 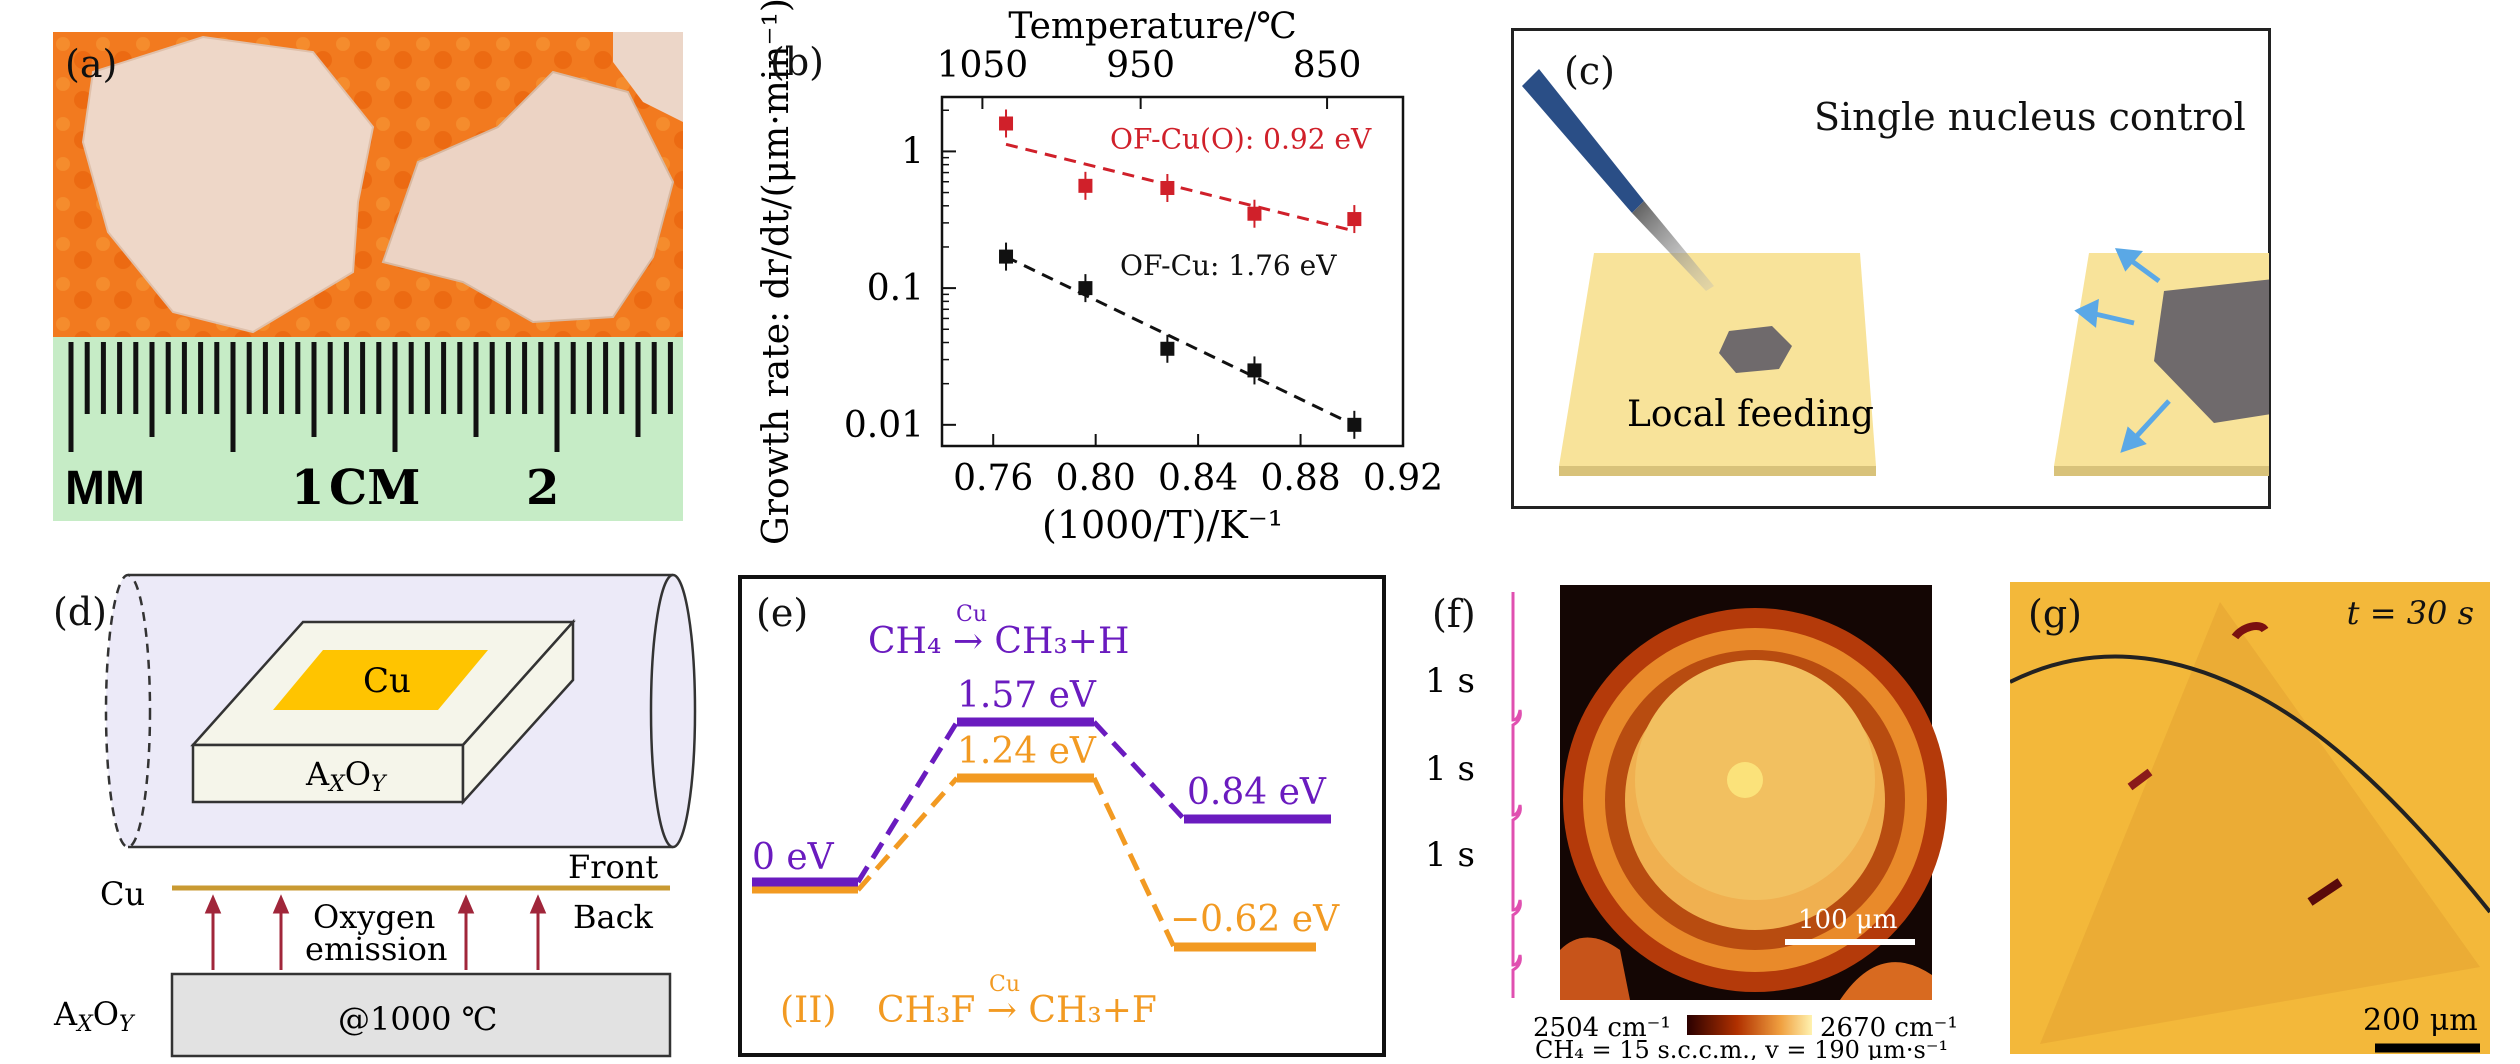 What do you see at coordinates (2410, 613) in the screenshot?
I see `time-label: t = 30 s` at bounding box center [2410, 613].